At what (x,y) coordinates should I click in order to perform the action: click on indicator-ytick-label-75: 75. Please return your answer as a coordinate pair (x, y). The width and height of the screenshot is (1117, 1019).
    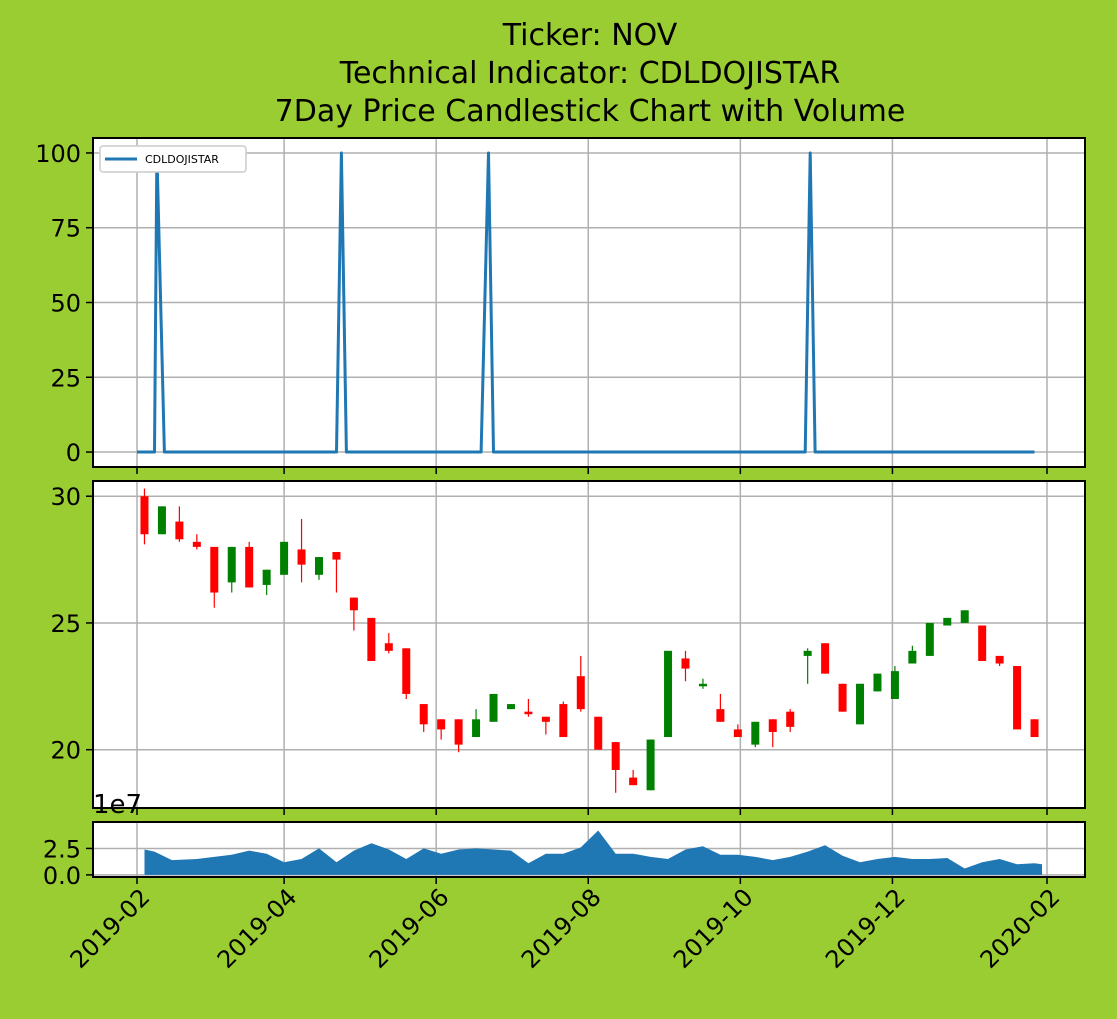
    Looking at the image, I should click on (65, 229).